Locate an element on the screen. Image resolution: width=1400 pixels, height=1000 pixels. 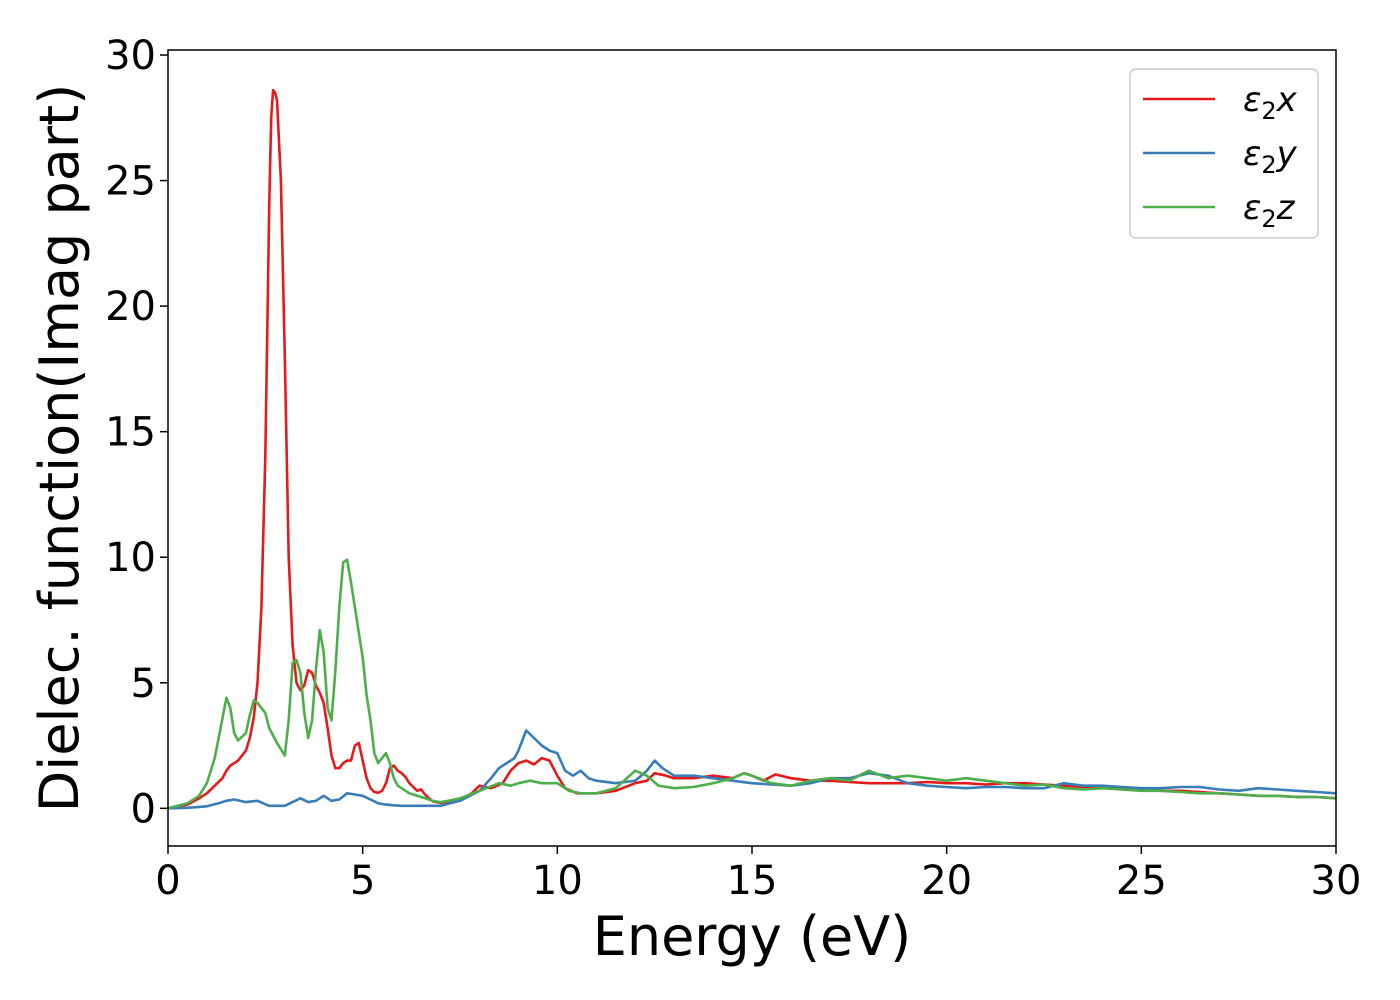
legend: ε2x ε2y ε2z is located at coordinates (1224, 153).